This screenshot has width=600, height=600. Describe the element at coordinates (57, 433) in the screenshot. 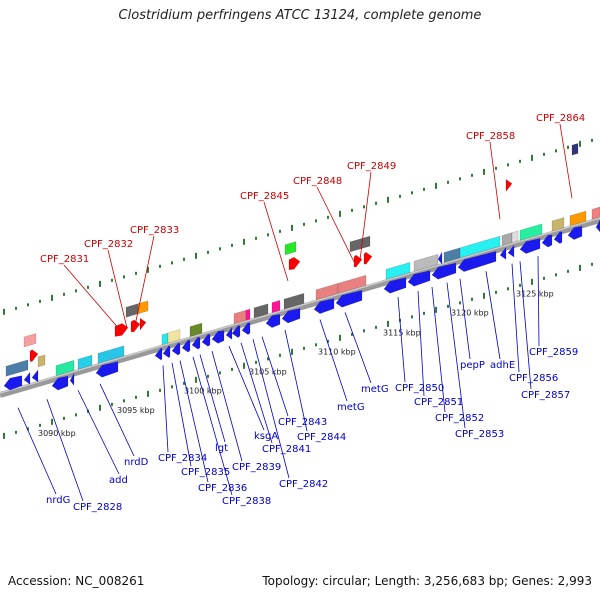

I see `kbp-tick-label: 3090 kbp` at that location.